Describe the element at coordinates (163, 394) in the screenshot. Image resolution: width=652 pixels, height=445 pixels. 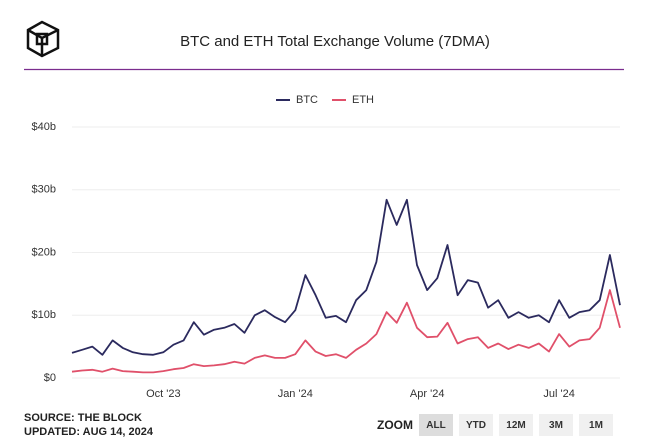
I see `x-tick-label: Oct '23` at that location.